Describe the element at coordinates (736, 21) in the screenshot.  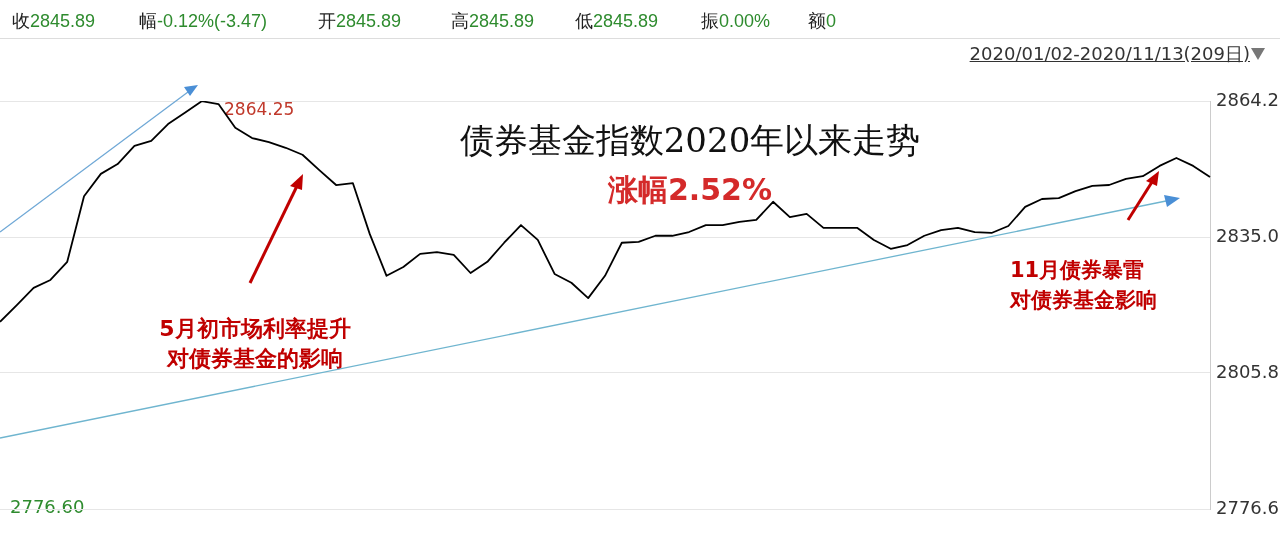
I see `text: 振0.00%` at that location.